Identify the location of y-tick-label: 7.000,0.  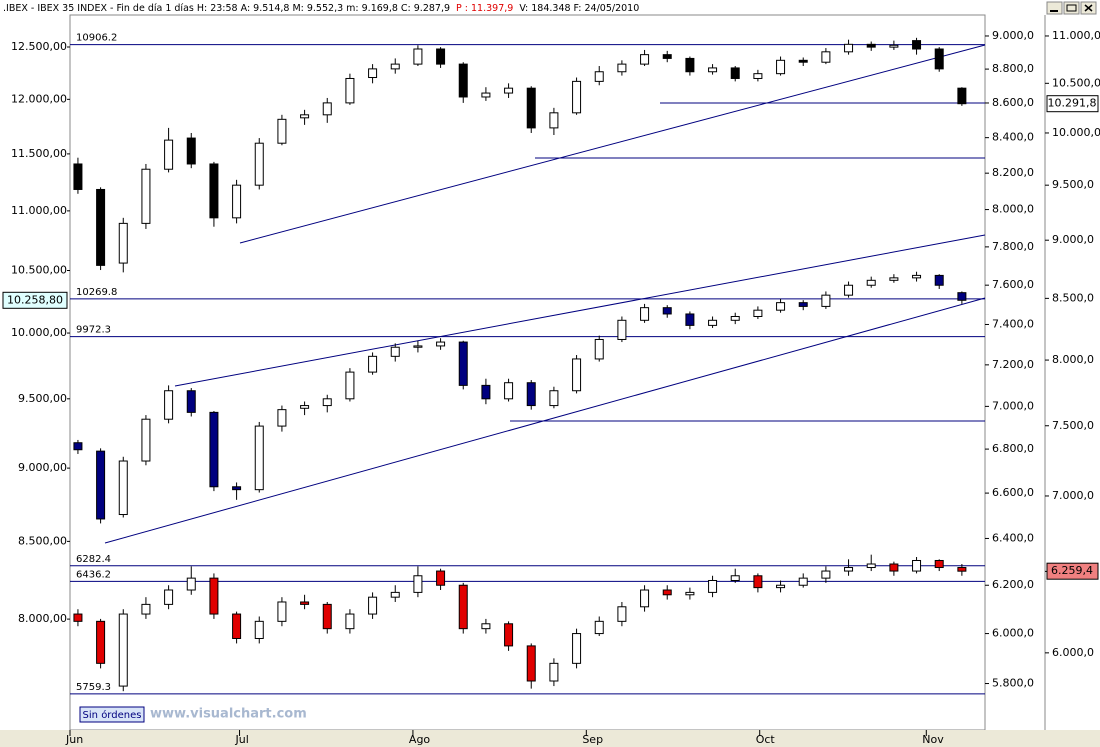
(1073, 495).